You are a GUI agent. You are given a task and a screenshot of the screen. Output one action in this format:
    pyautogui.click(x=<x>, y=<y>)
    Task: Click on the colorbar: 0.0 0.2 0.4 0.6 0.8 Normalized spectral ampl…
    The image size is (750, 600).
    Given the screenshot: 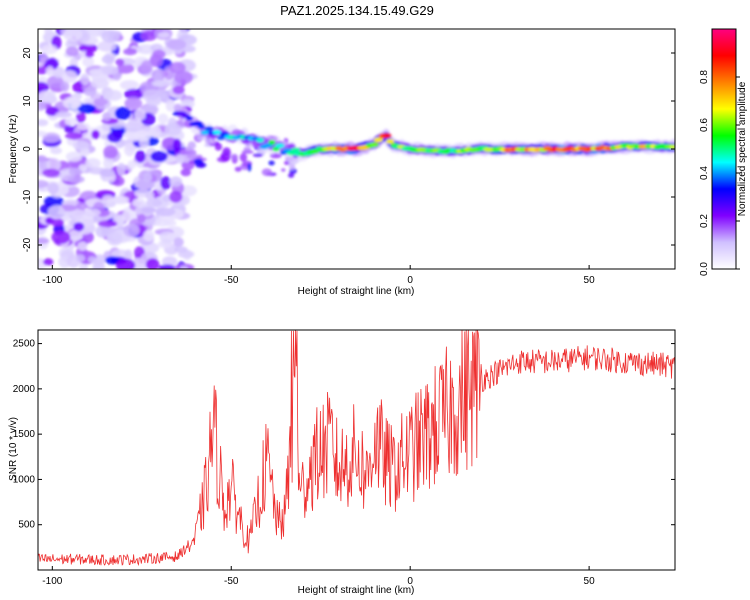 What is the action you would take?
    pyautogui.click(x=723, y=152)
    